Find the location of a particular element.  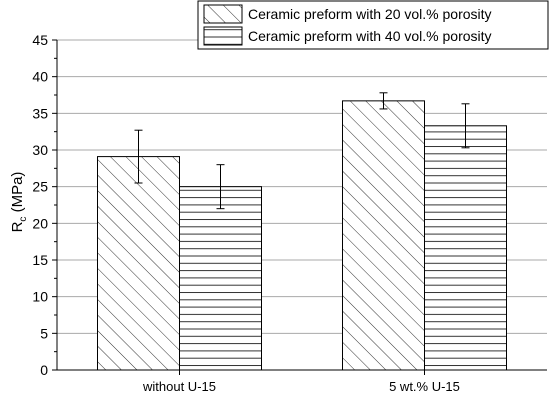

y-tick-label: 15 is located at coordinates (40, 260).